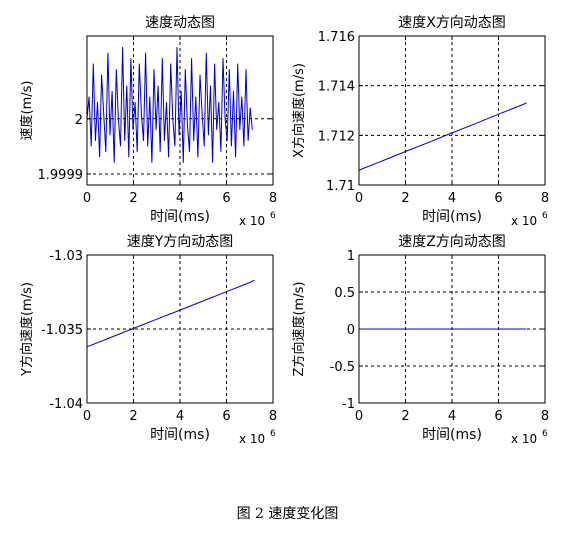 This screenshot has width=575, height=540. I want to click on chart1-y-tick-label: 1.9999, so click(61, 175).